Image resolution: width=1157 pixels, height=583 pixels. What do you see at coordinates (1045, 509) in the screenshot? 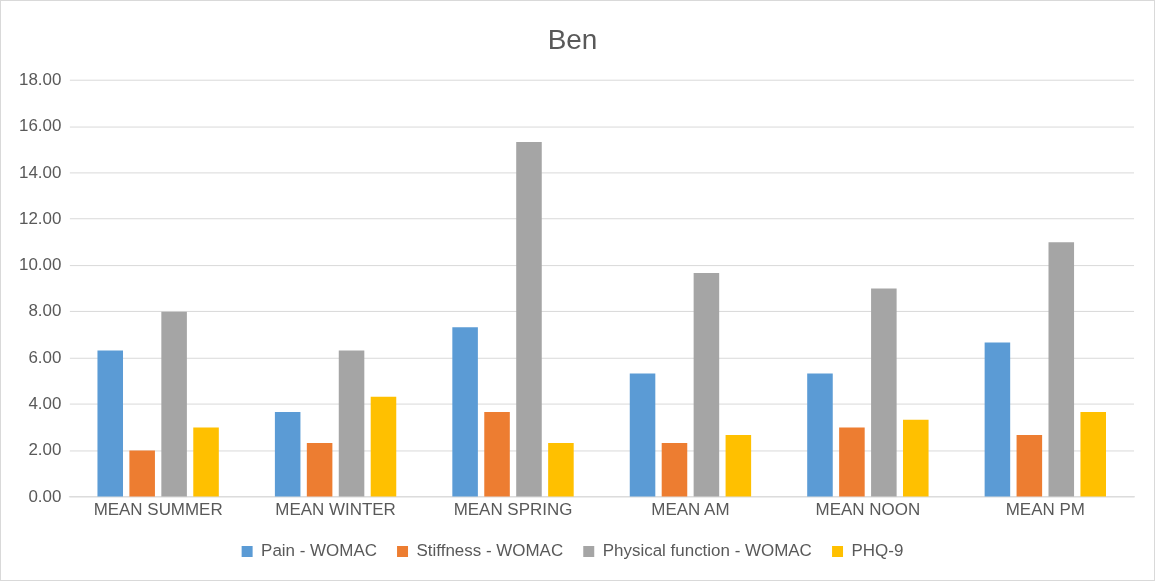
I see `x-tick-label: MEAN PM` at bounding box center [1045, 509].